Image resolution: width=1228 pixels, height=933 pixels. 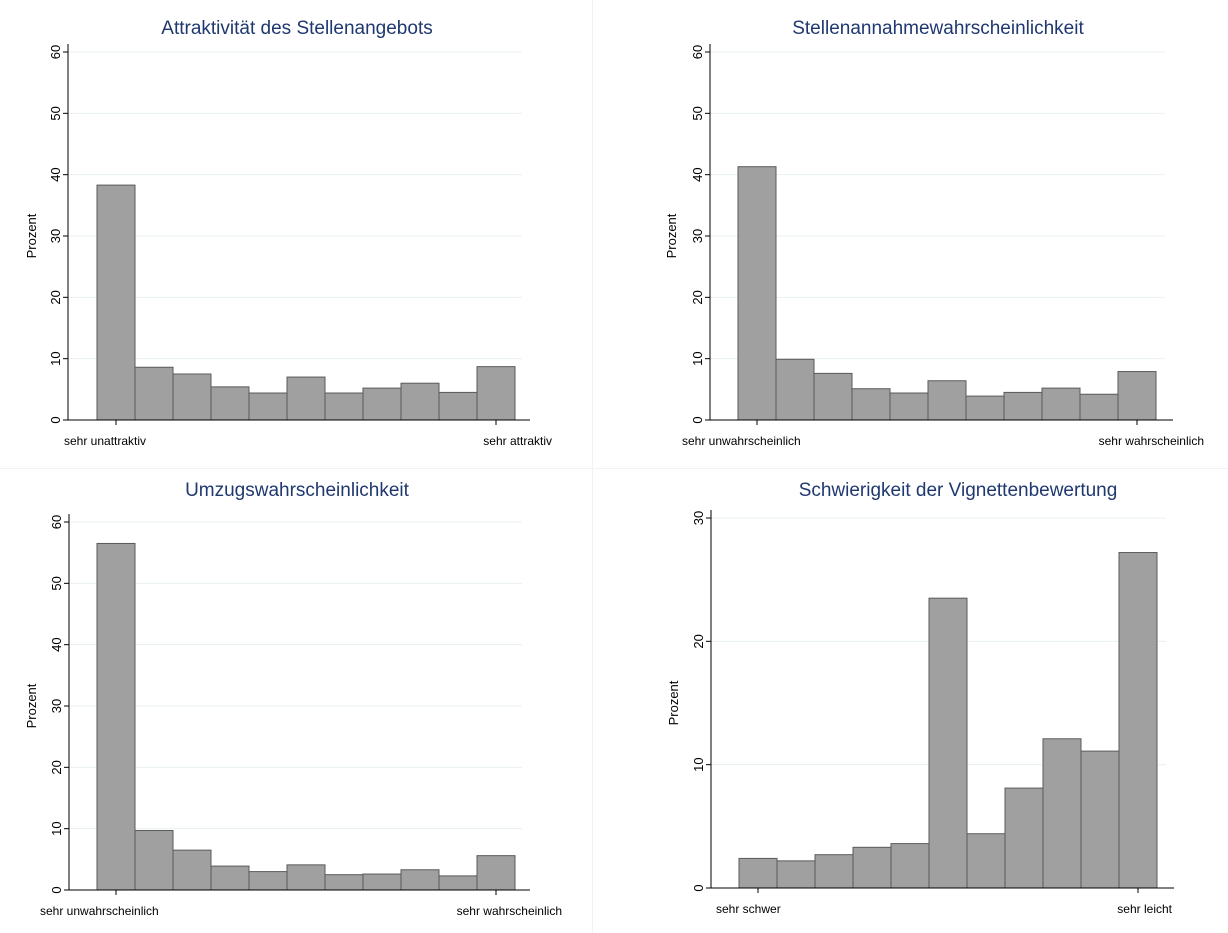 I want to click on chart-title: Attraktivität des Stellenangebots, so click(x=296, y=28).